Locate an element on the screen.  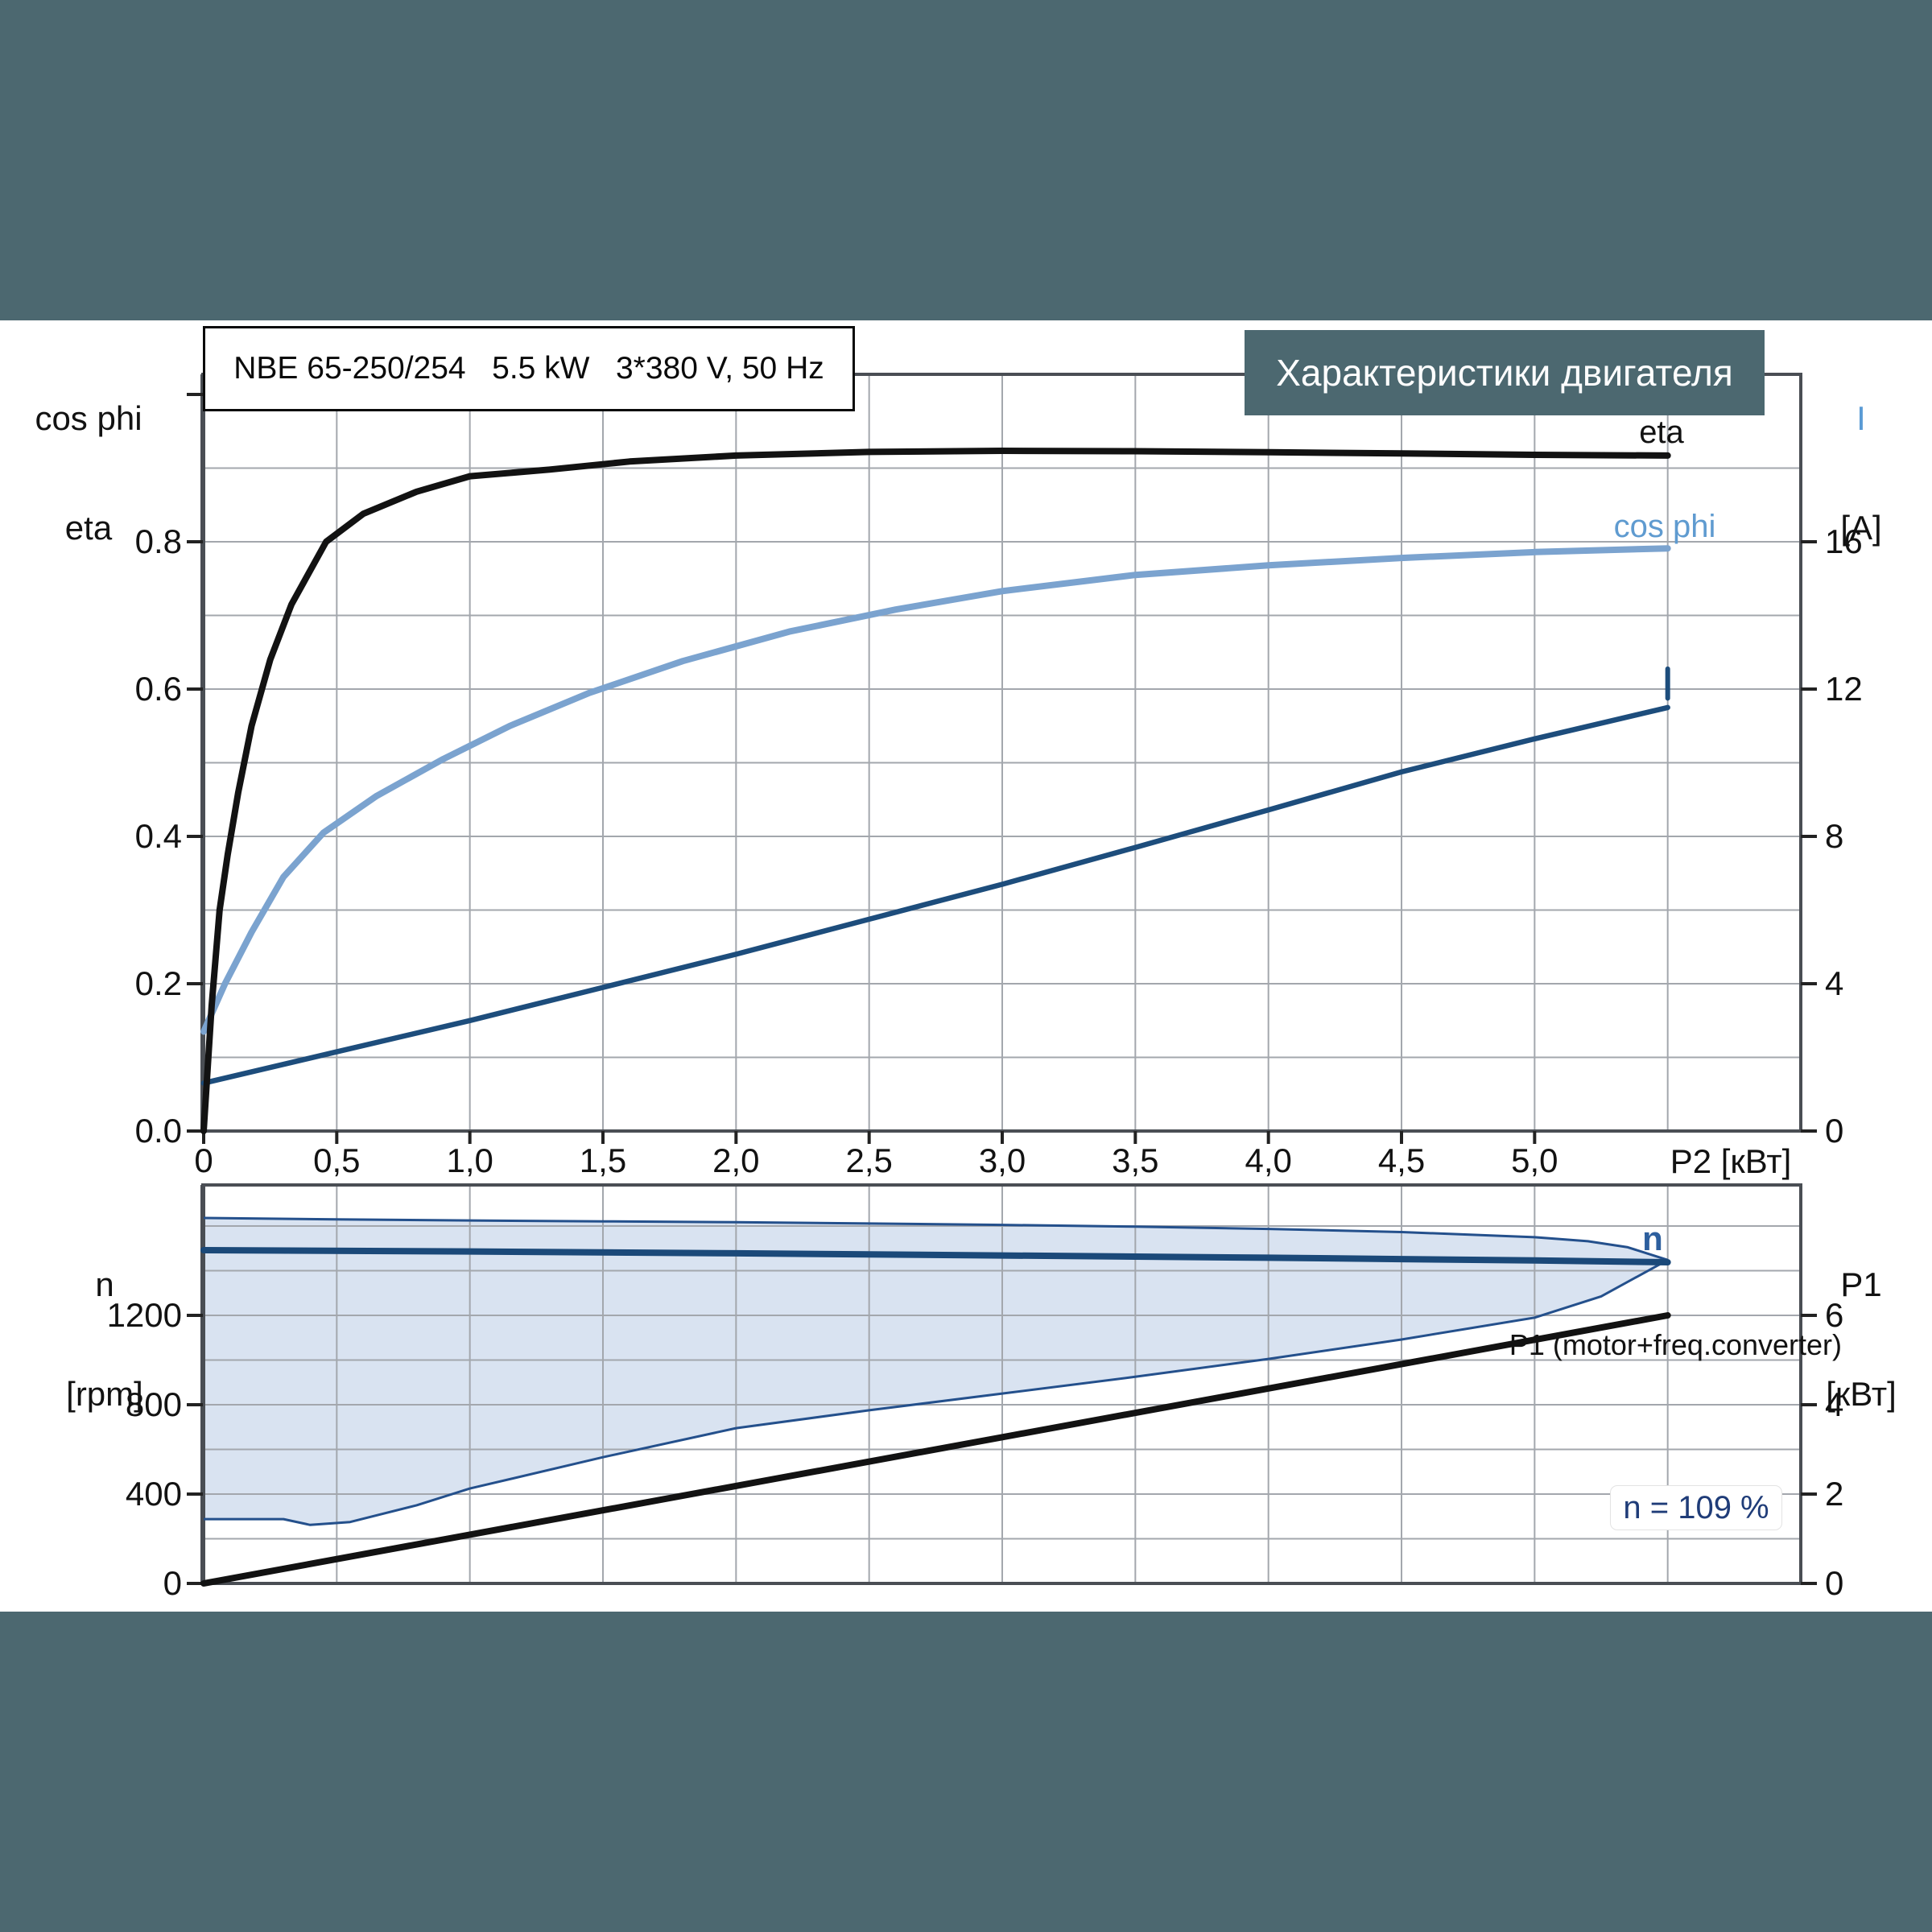
cos-phi-axis-label: cos phi is located at coordinates (88, 417).